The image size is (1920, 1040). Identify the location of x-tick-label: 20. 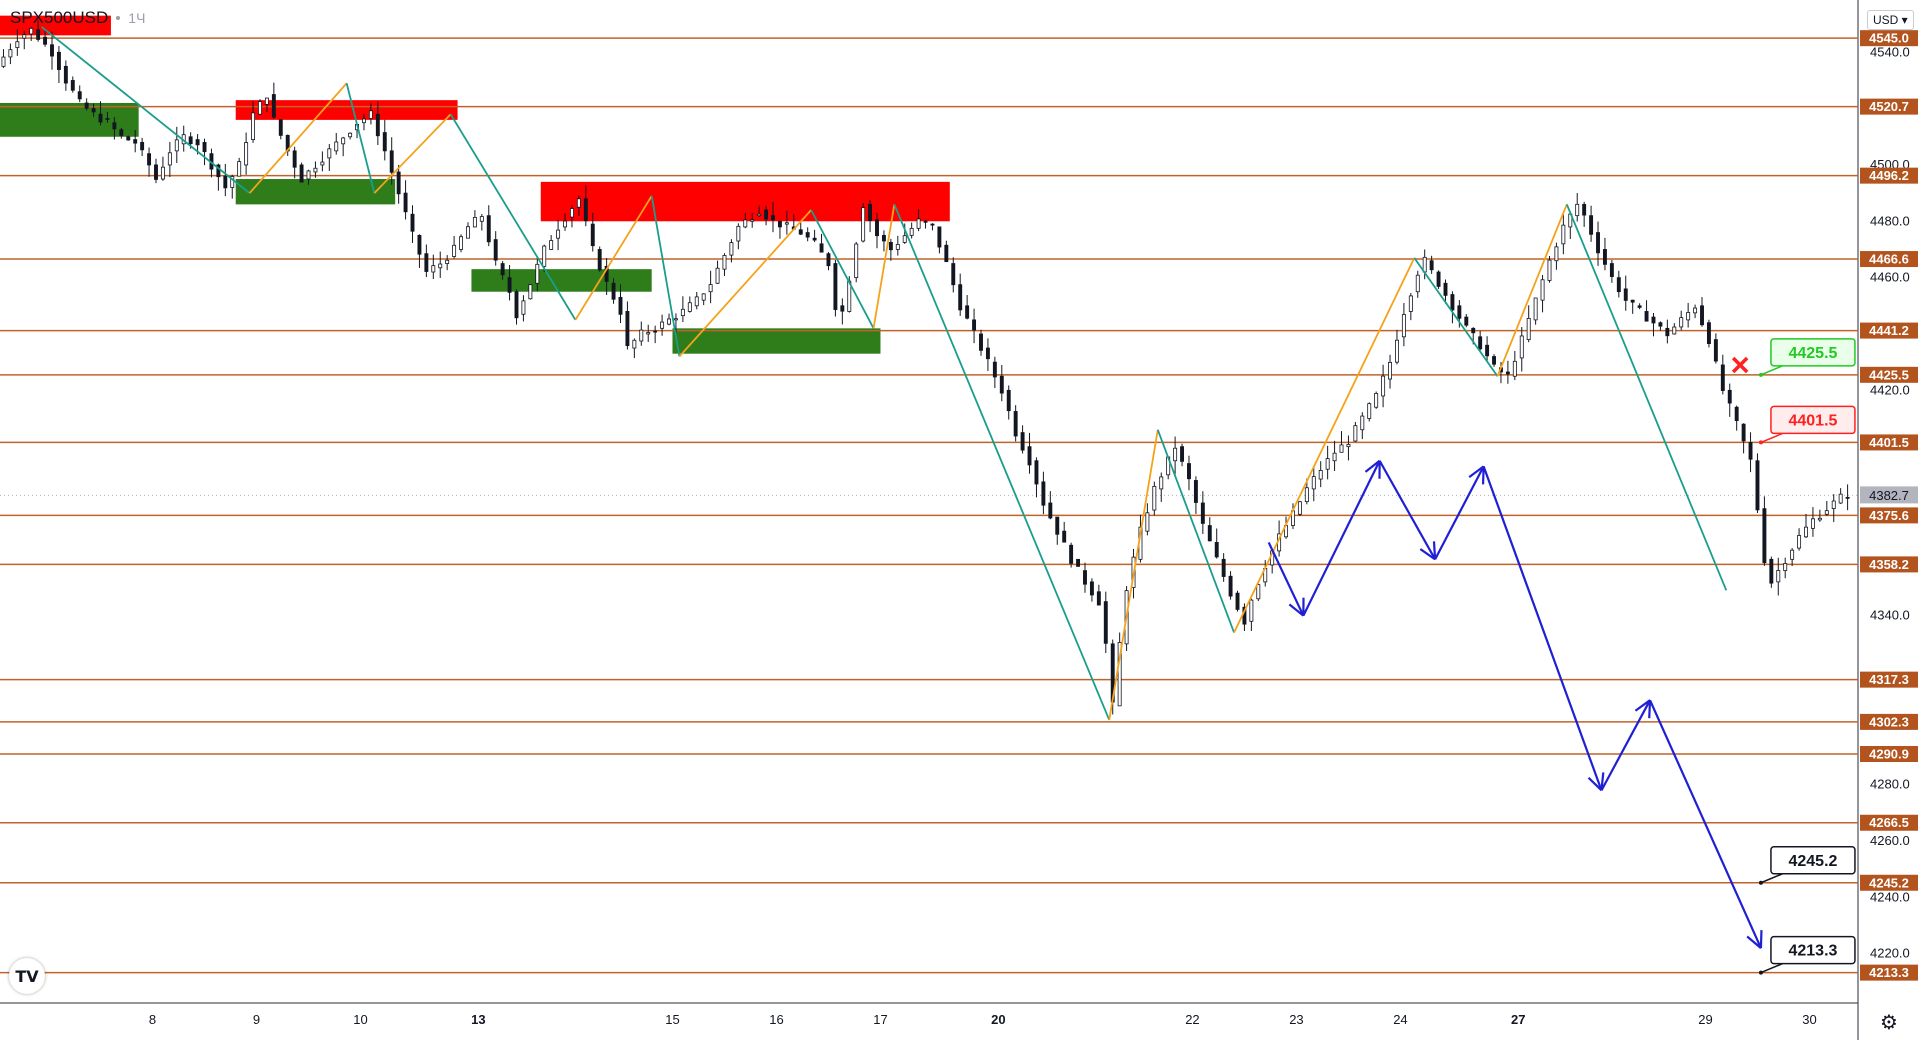
(998, 1019).